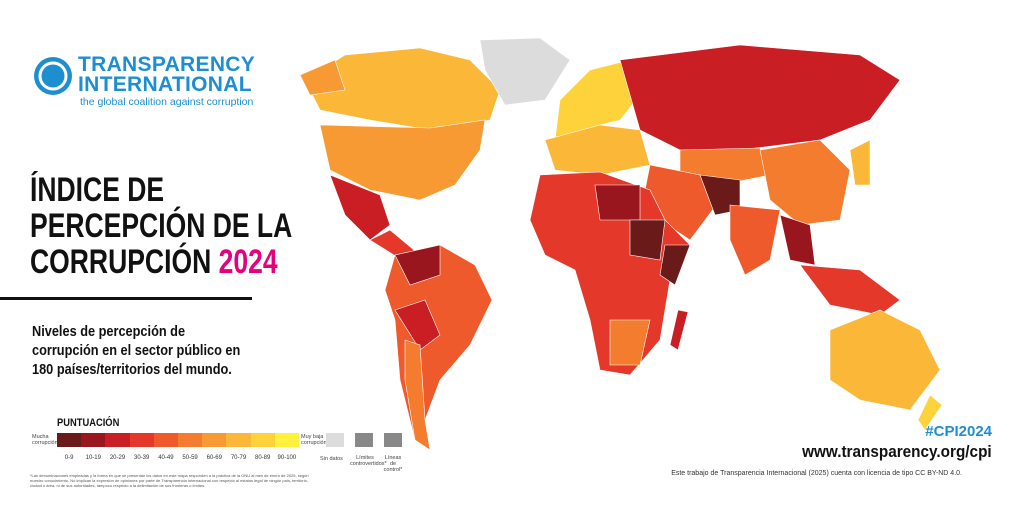  Describe the element at coordinates (238, 458) in the screenshot. I see `legend-bin-label: 70-79` at that location.